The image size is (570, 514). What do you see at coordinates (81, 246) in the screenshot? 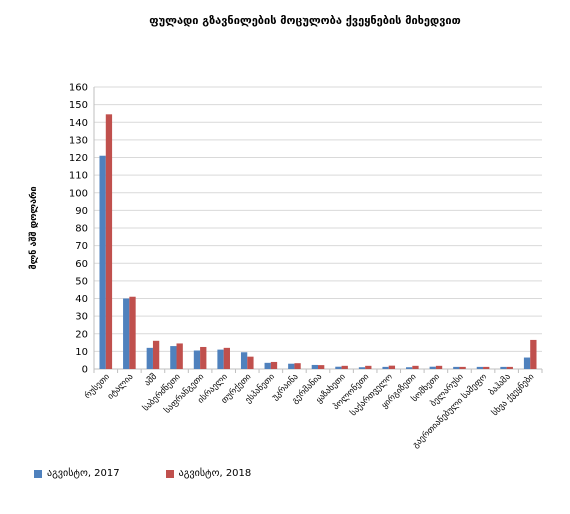
I see `y-tick-label: 70` at bounding box center [81, 246].